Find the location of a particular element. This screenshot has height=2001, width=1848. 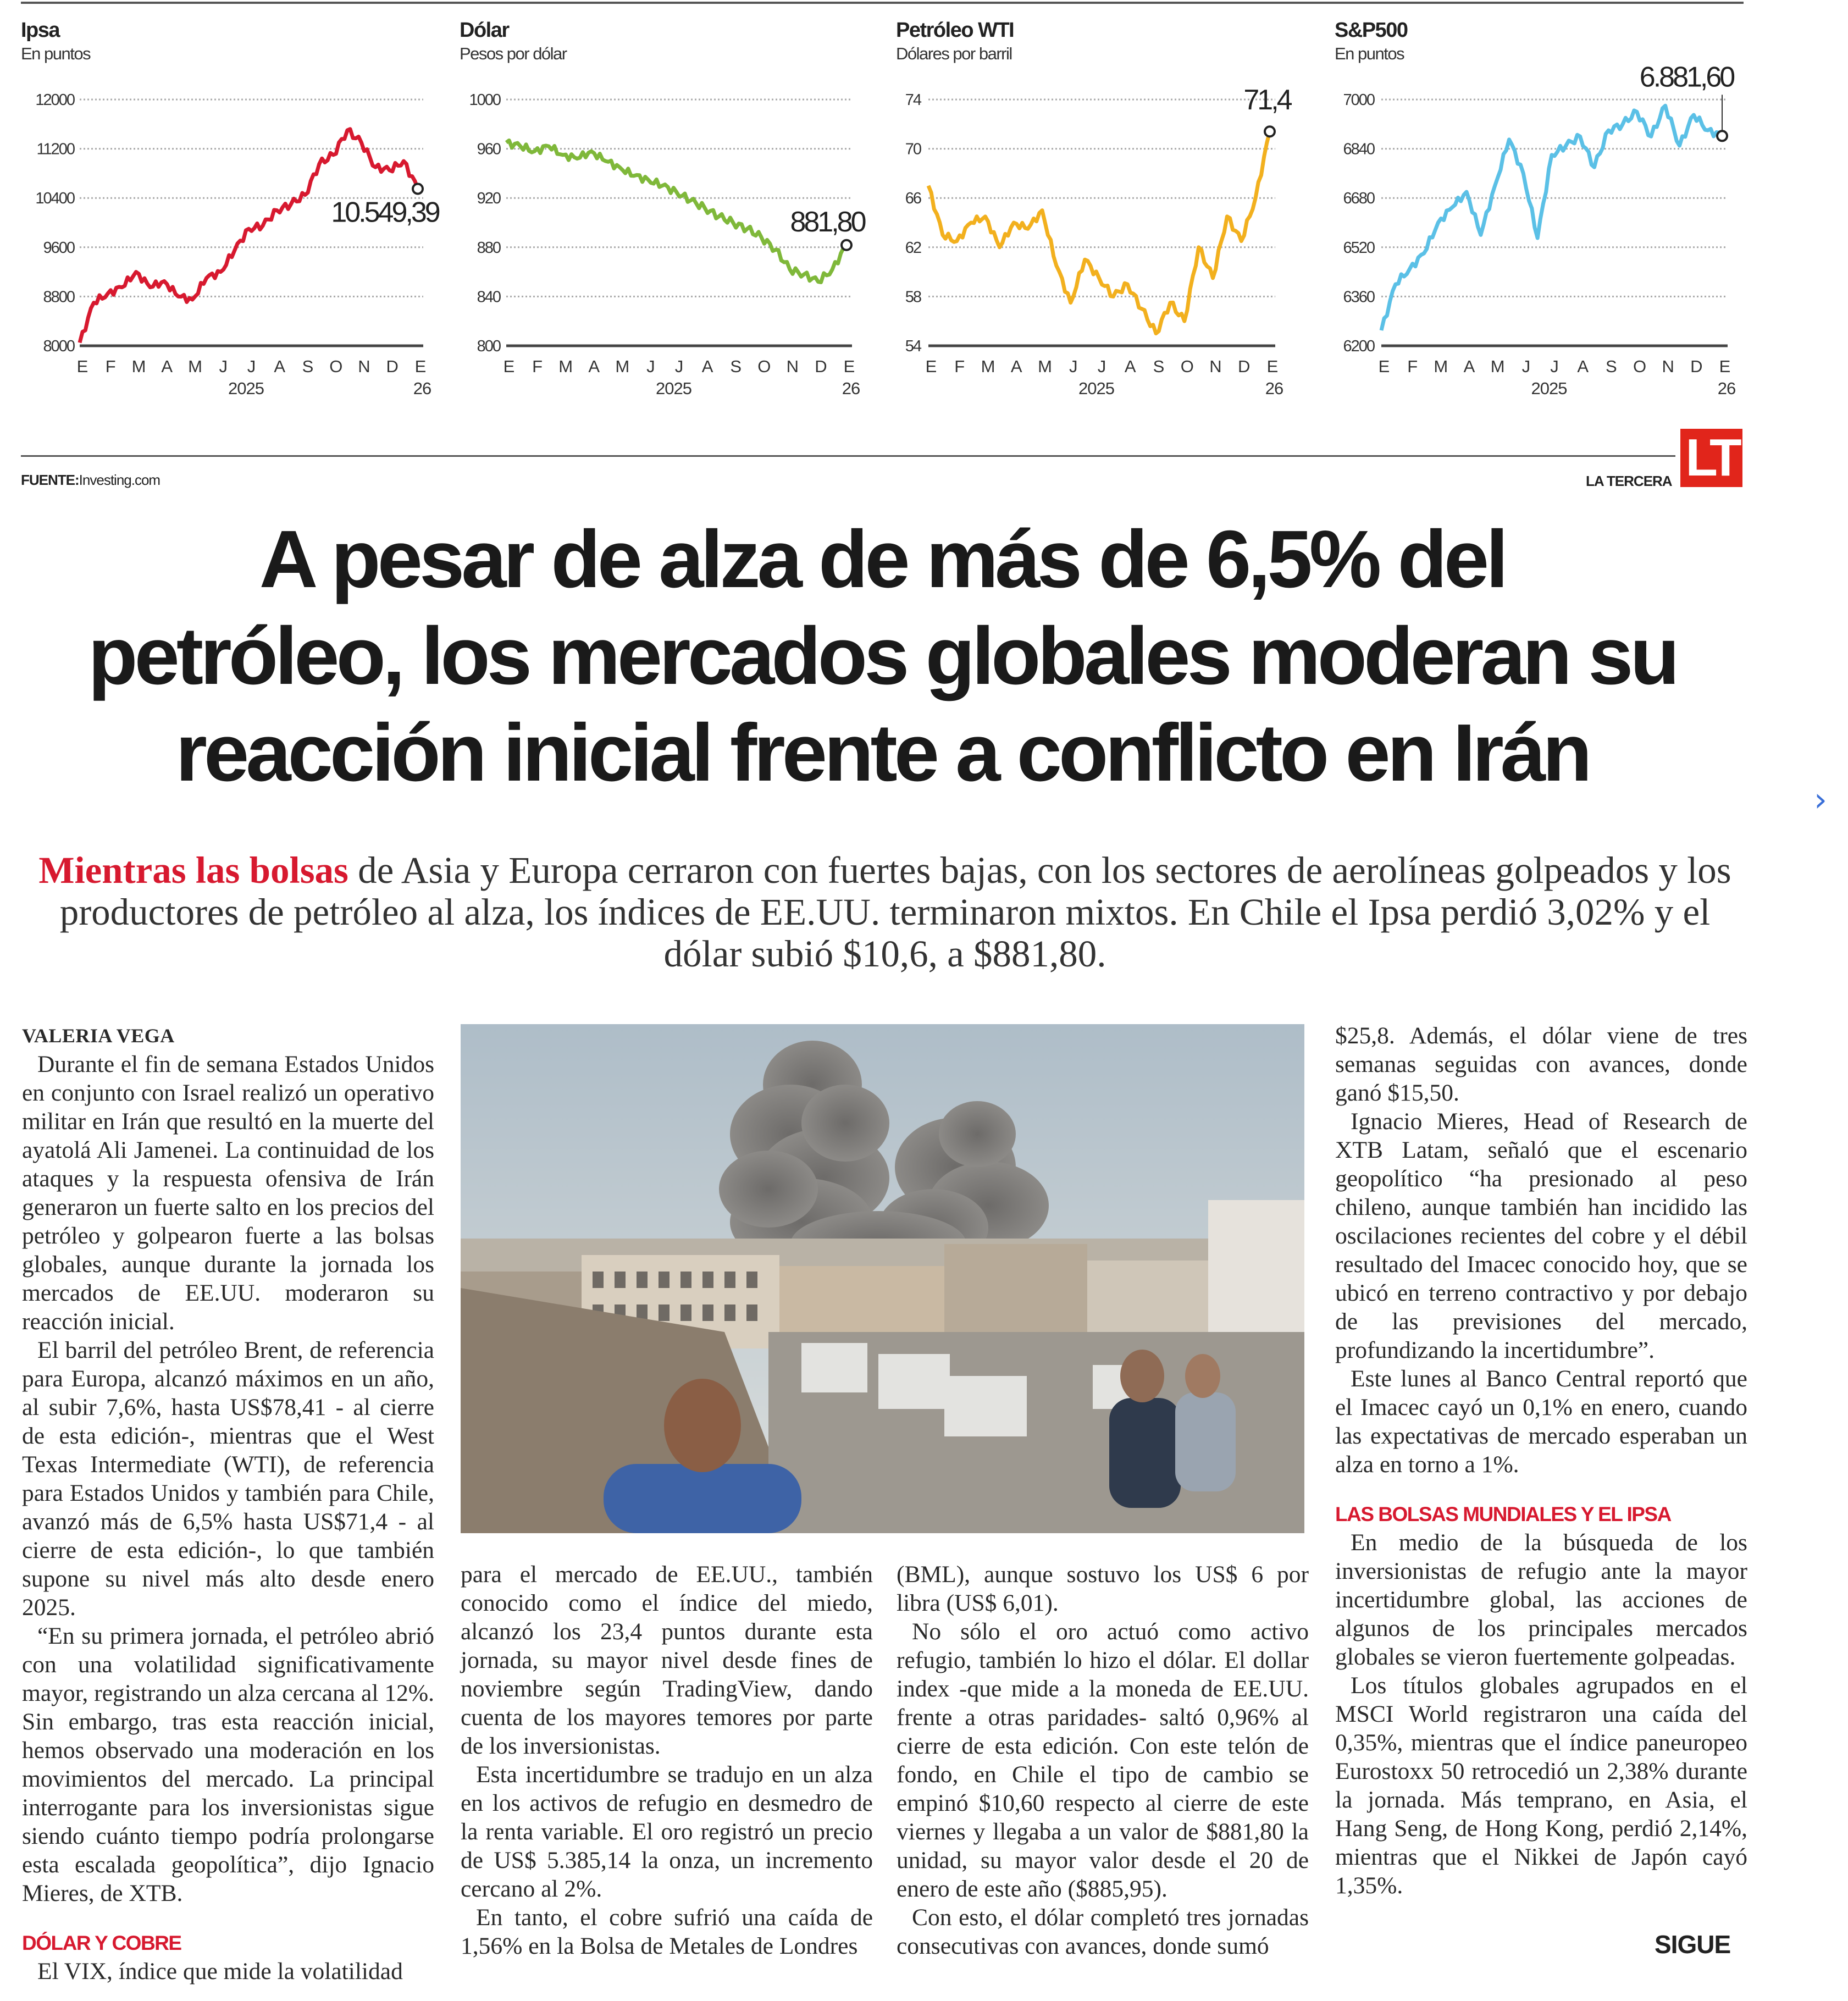

chart-subtitle-sp500: En puntos is located at coordinates (1370, 54).